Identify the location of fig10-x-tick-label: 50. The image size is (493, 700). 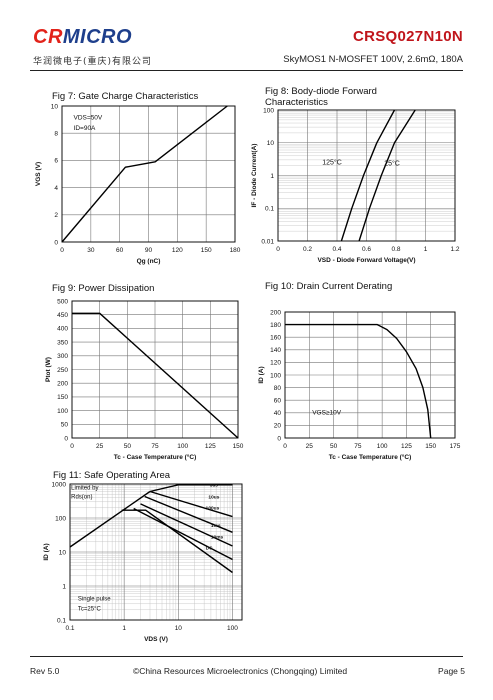
(334, 446).